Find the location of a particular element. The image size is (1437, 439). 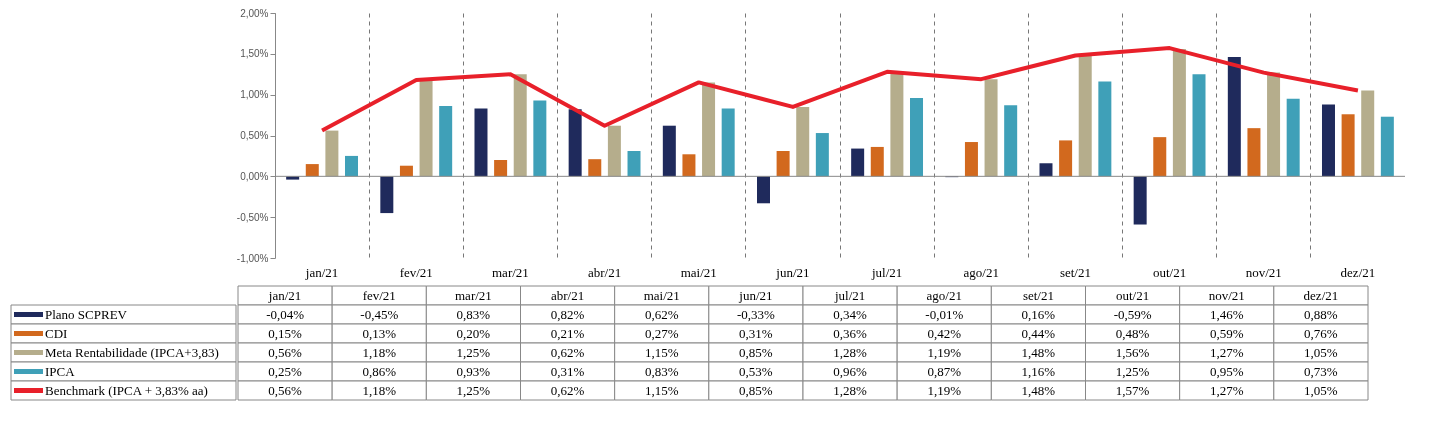

y-tick-label: -1,00% is located at coordinates (252, 258).